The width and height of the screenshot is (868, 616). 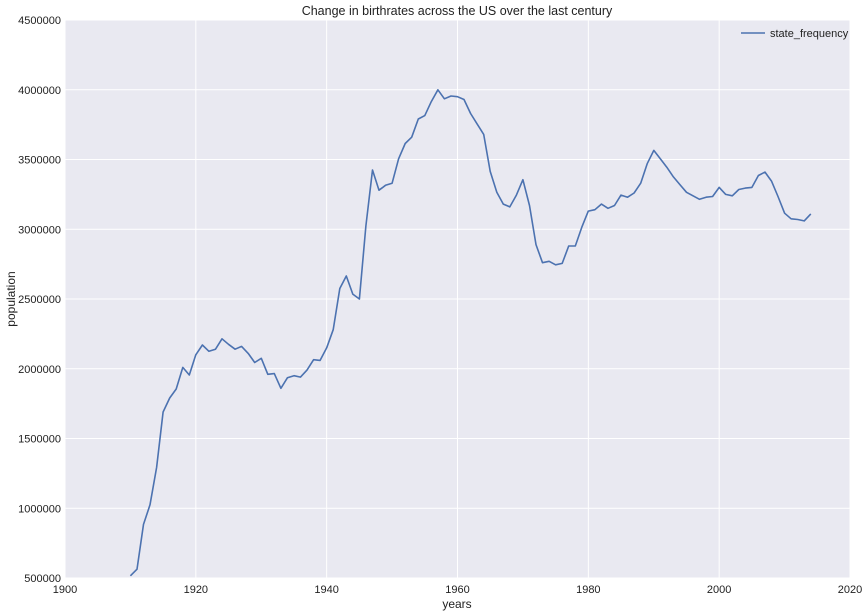 I want to click on y-tick-label: 4500000, so click(x=39, y=21).